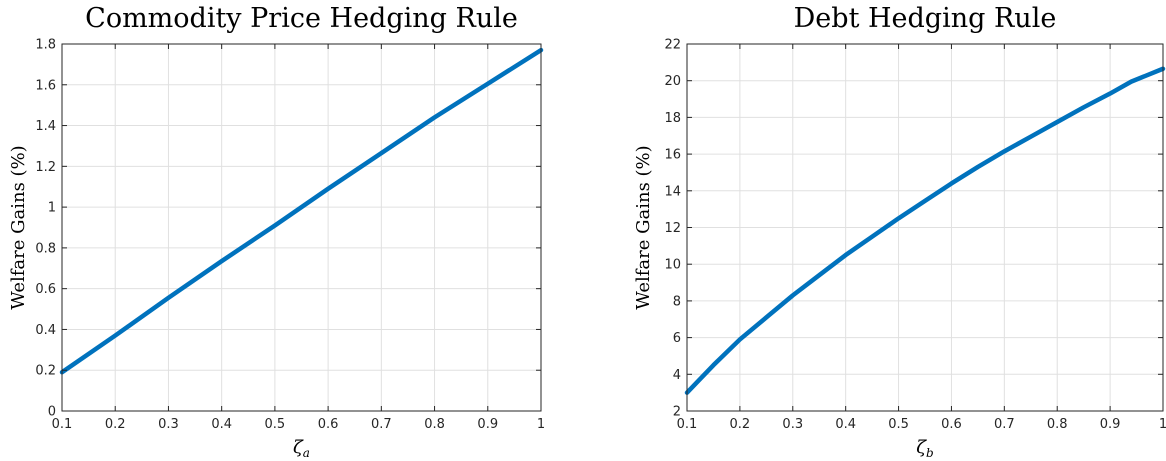 The image size is (1166, 461). What do you see at coordinates (1162, 424) in the screenshot?
I see `debt-x-tick-label: 1` at bounding box center [1162, 424].